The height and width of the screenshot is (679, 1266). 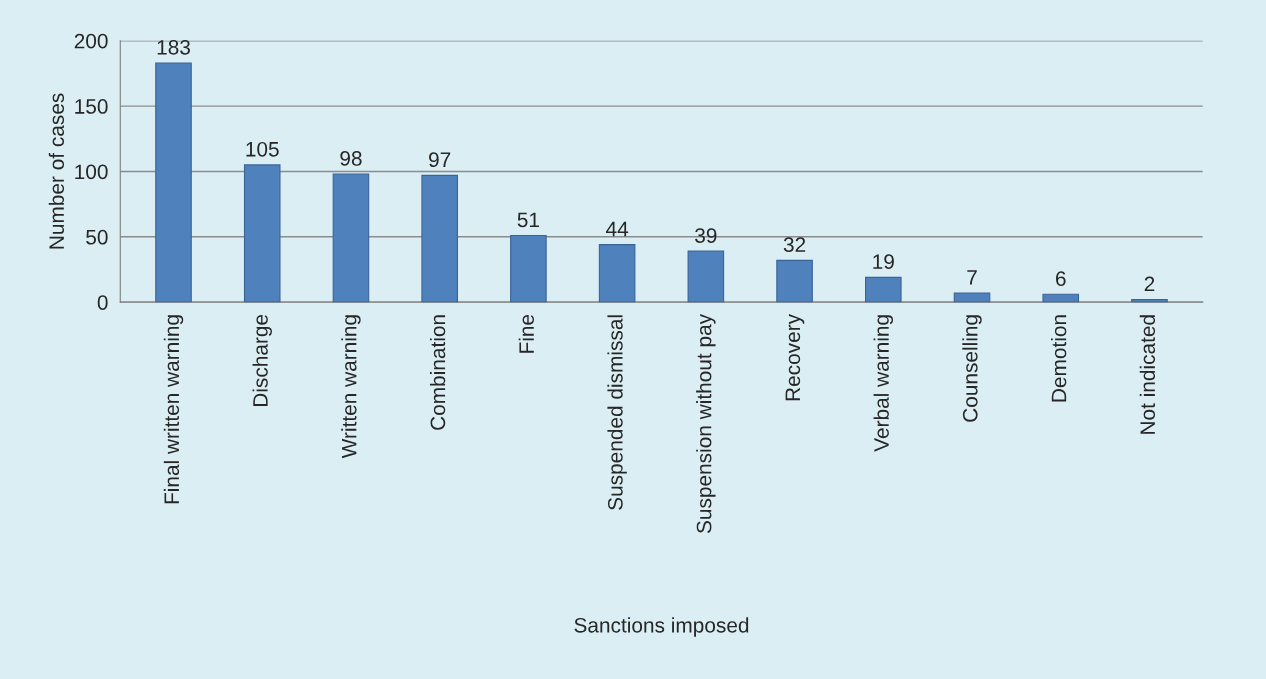 What do you see at coordinates (440, 160) in the screenshot?
I see `data-label: 97` at bounding box center [440, 160].